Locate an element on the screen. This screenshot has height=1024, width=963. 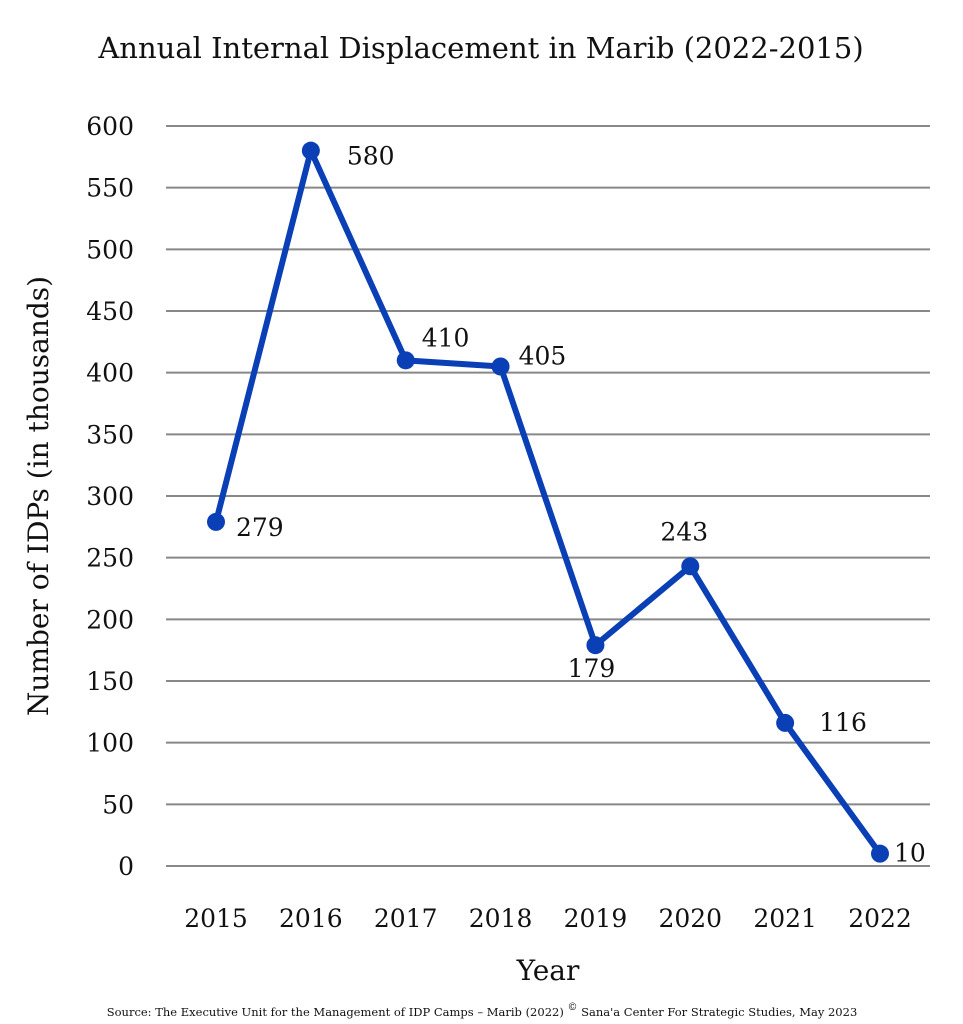
y-tick-label: 400 is located at coordinates (110, 373).